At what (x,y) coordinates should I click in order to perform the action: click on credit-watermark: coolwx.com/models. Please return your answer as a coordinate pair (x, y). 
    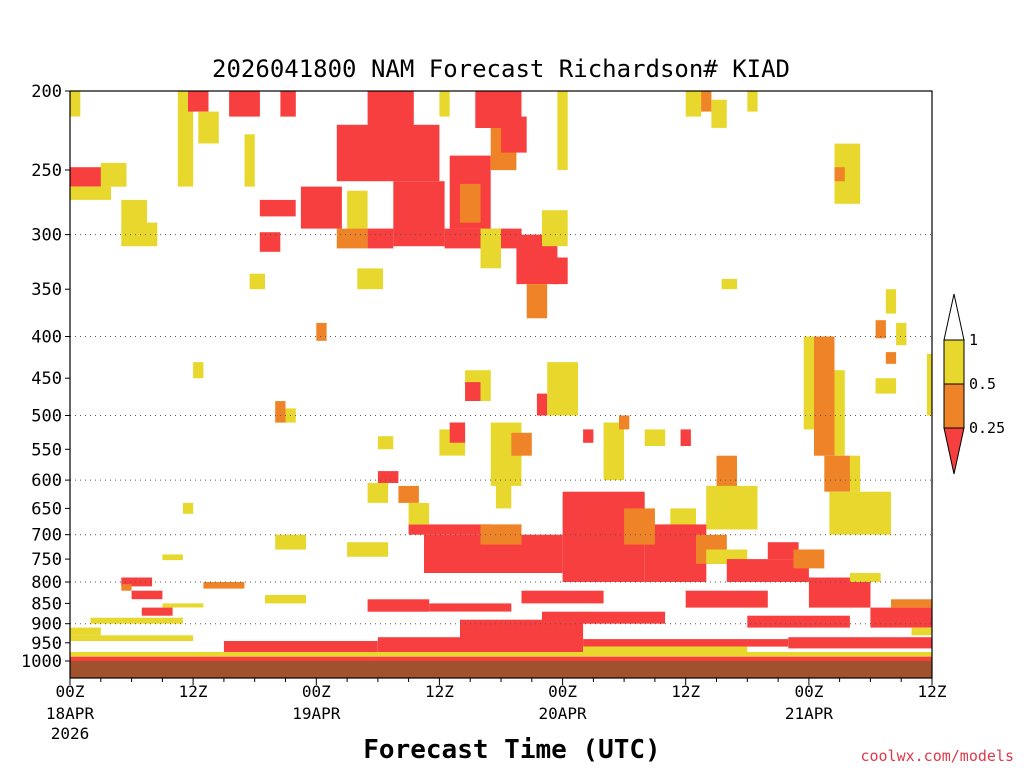
    Looking at the image, I should click on (937, 756).